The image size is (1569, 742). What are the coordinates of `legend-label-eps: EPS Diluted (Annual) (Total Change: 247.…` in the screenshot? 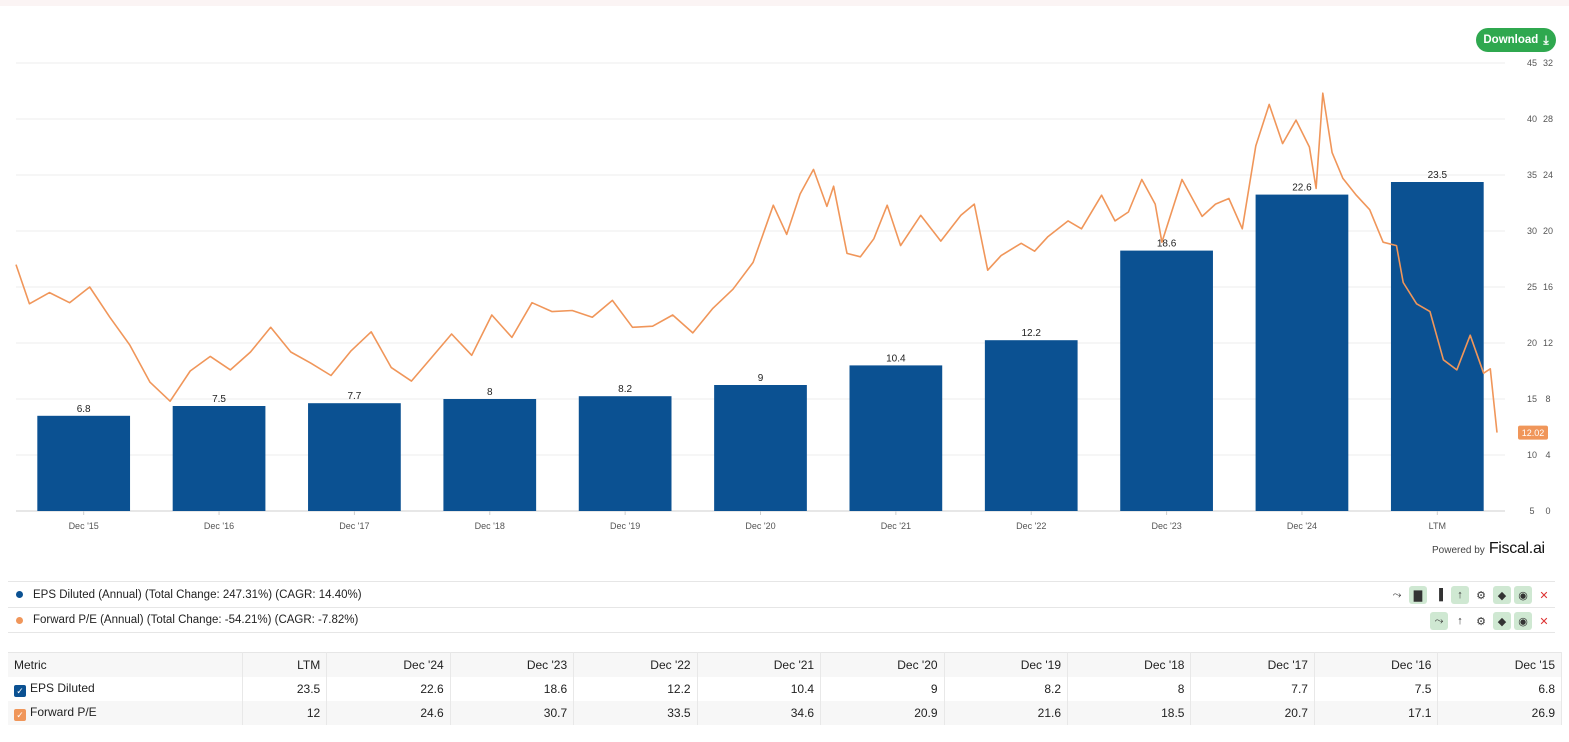 It's located at (197, 594).